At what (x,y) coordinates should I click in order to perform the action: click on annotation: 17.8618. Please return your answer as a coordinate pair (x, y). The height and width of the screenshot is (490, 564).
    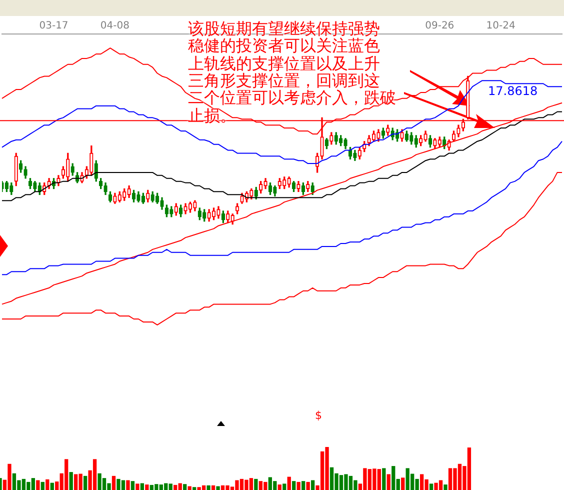
    Looking at the image, I should click on (513, 91).